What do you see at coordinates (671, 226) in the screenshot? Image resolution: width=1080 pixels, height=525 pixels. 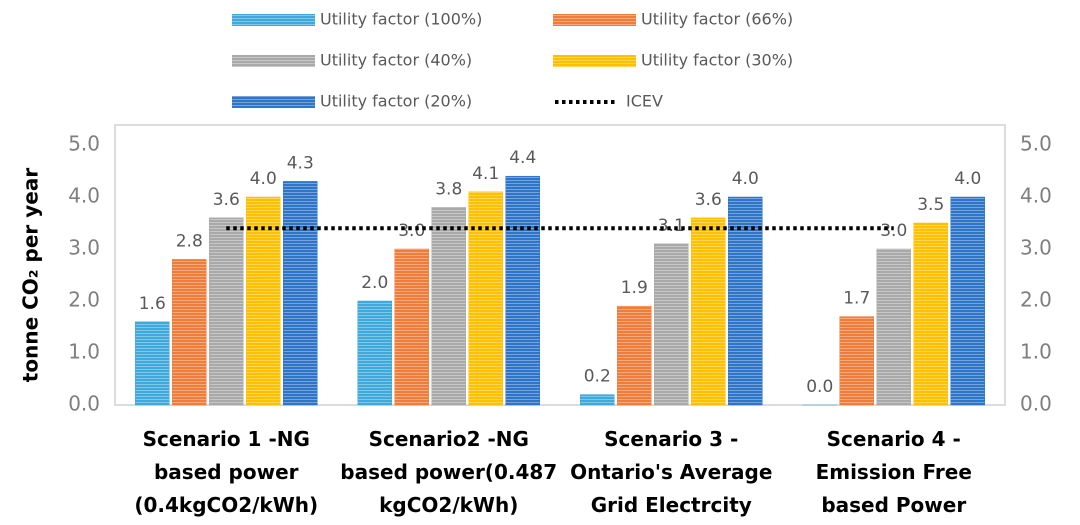 I see `value-label: 3.1` at bounding box center [671, 226].